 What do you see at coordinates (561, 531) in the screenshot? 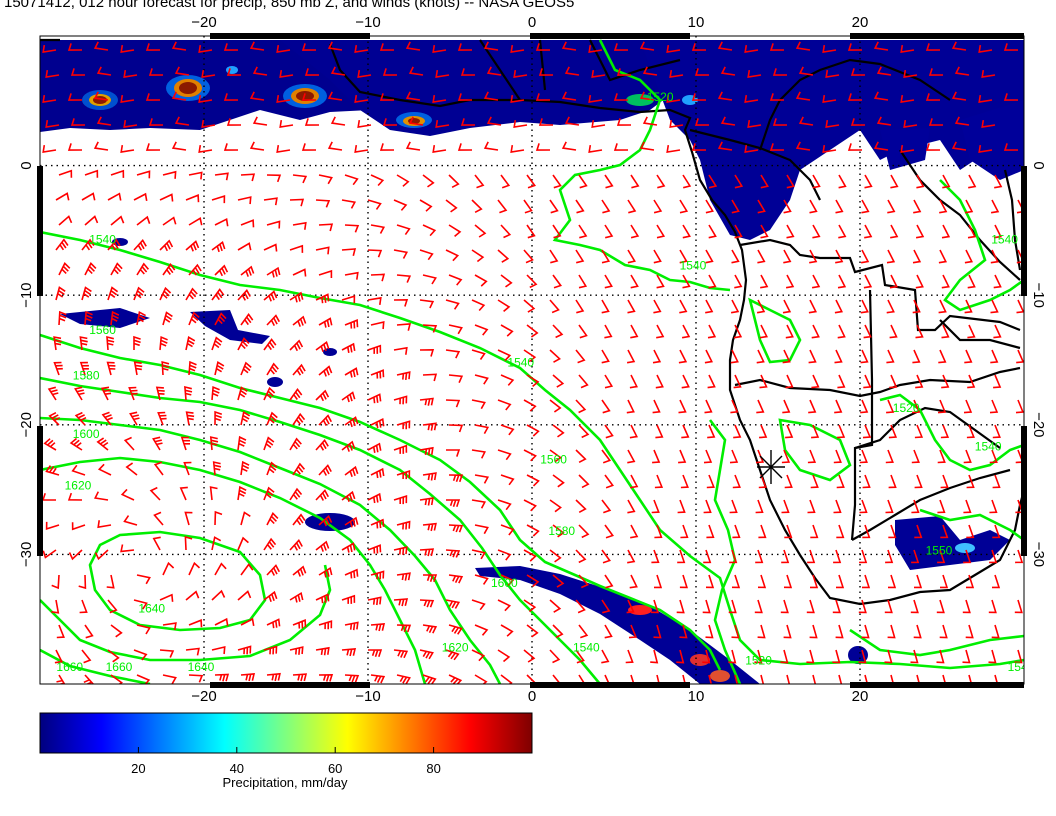
I see `contour-label: 1580` at bounding box center [561, 531].